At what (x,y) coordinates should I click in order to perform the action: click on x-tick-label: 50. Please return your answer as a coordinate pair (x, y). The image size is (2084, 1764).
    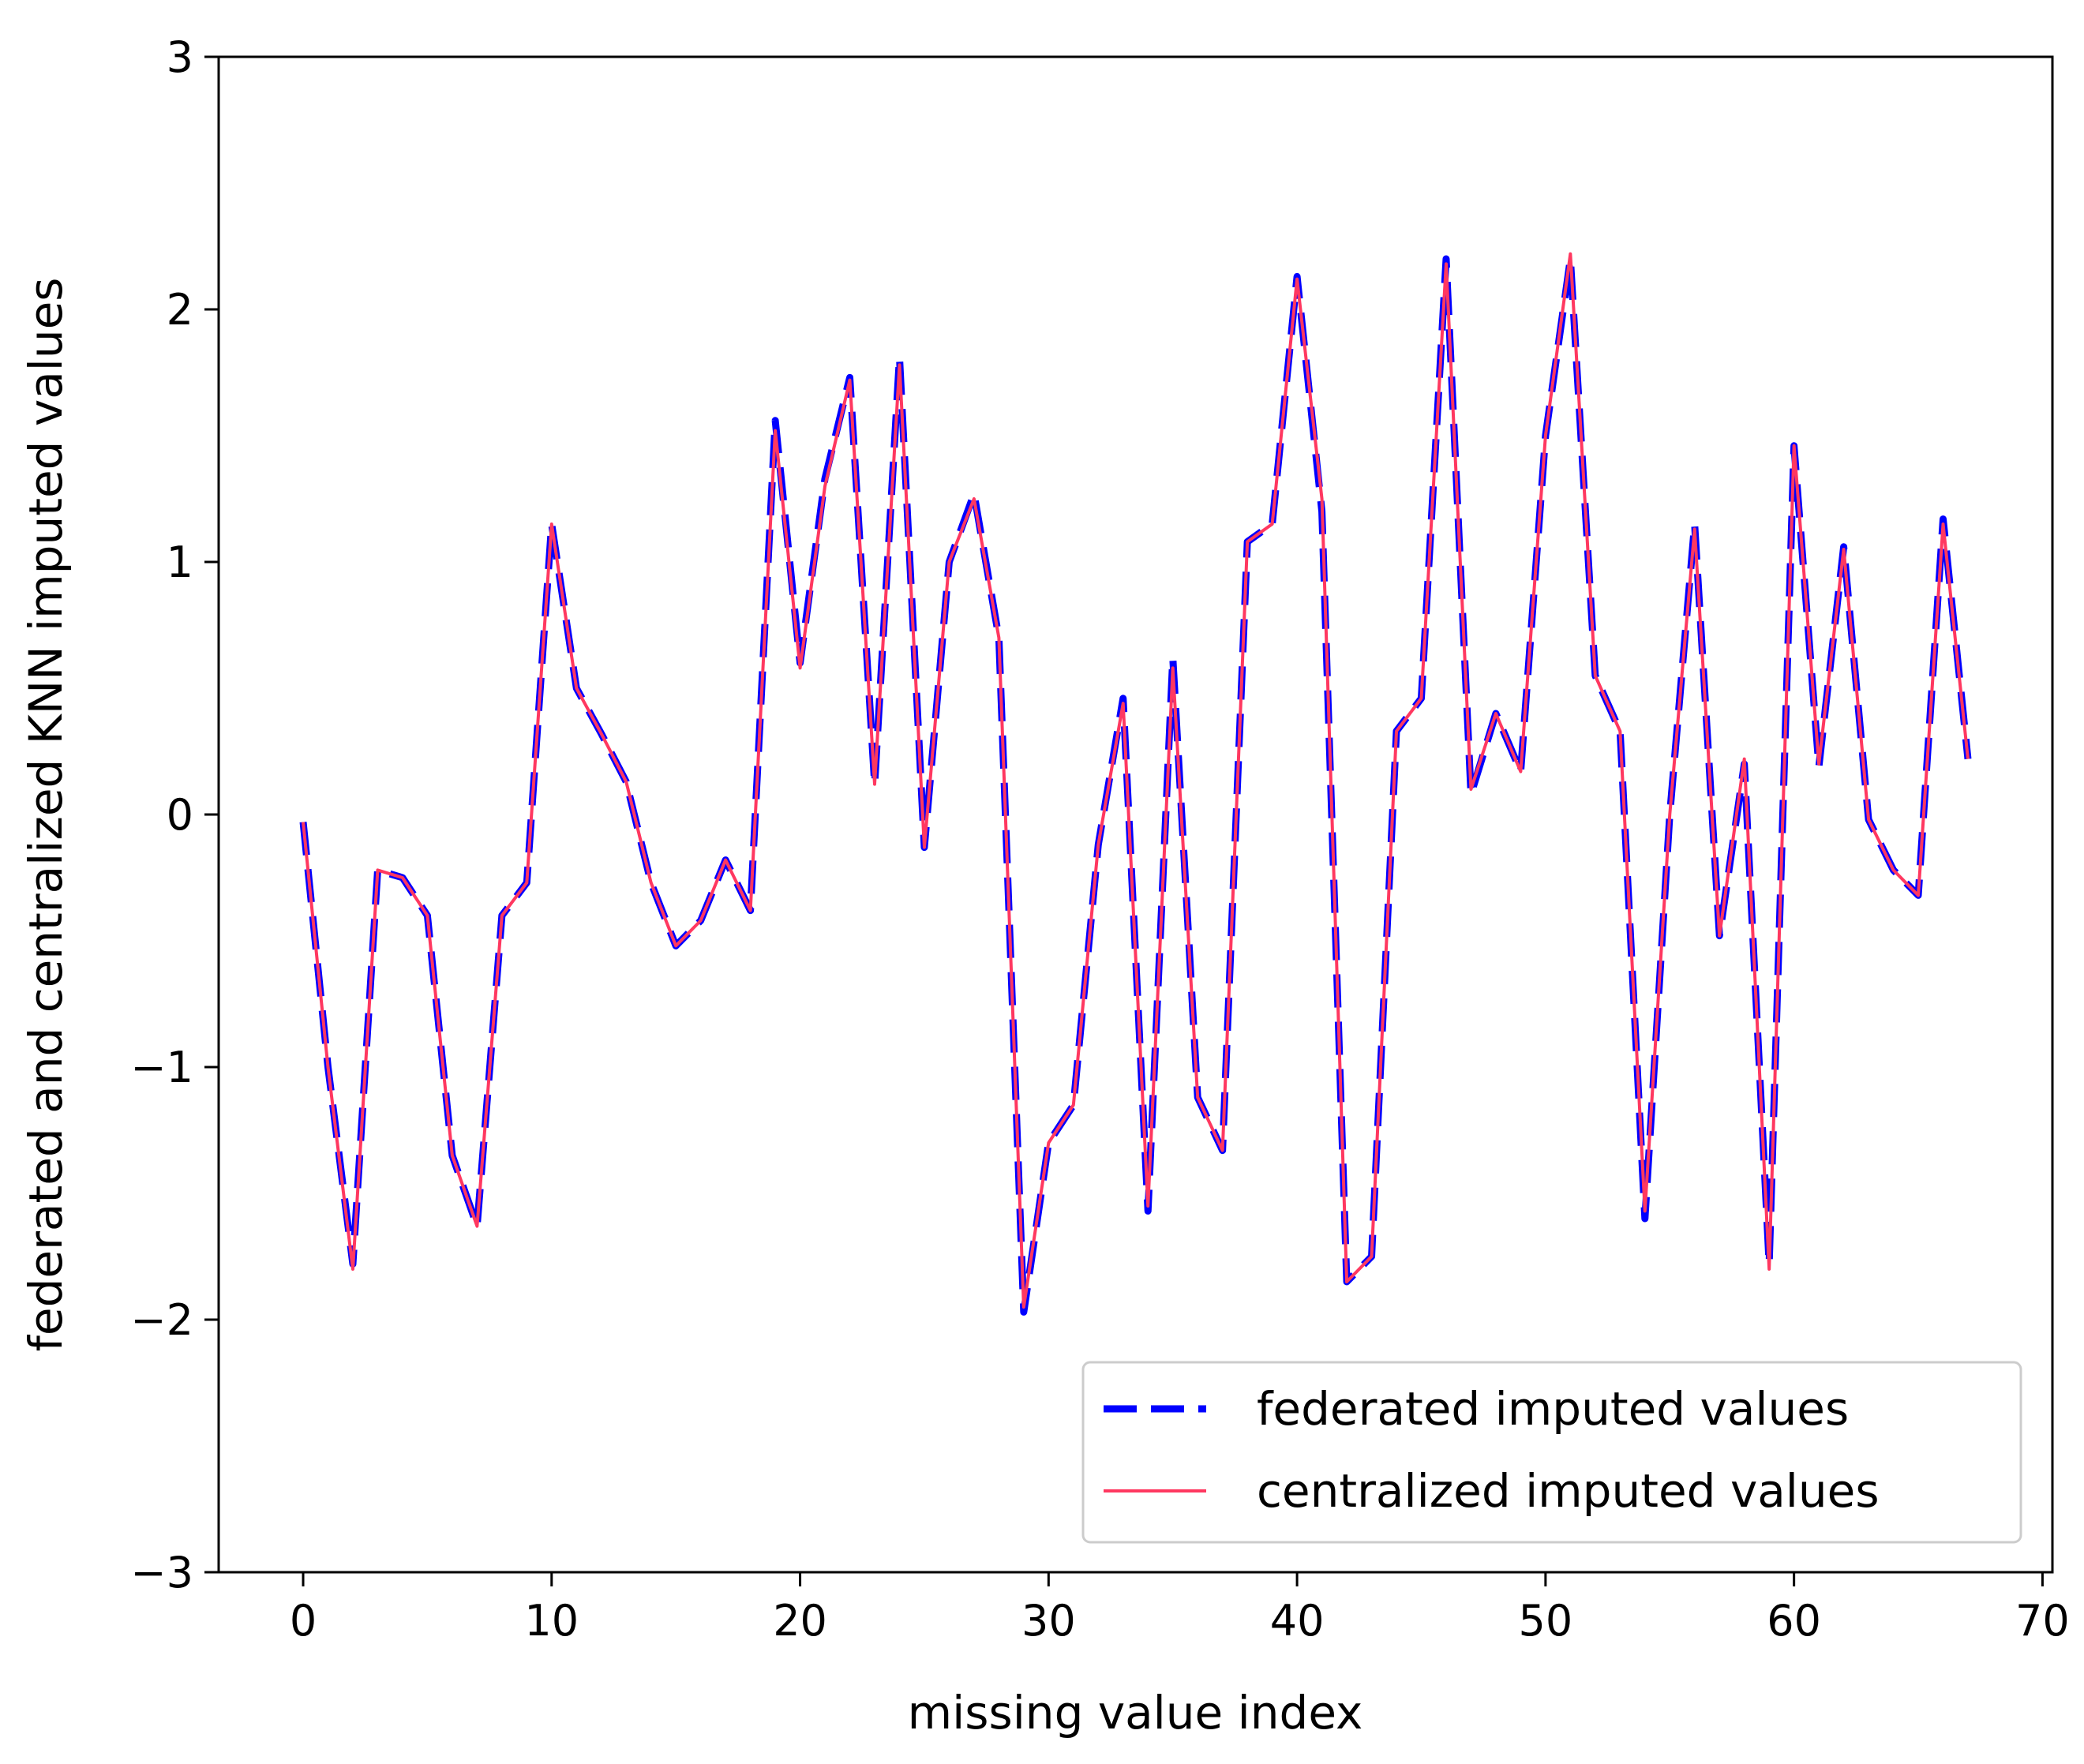
    Looking at the image, I should click on (1546, 1621).